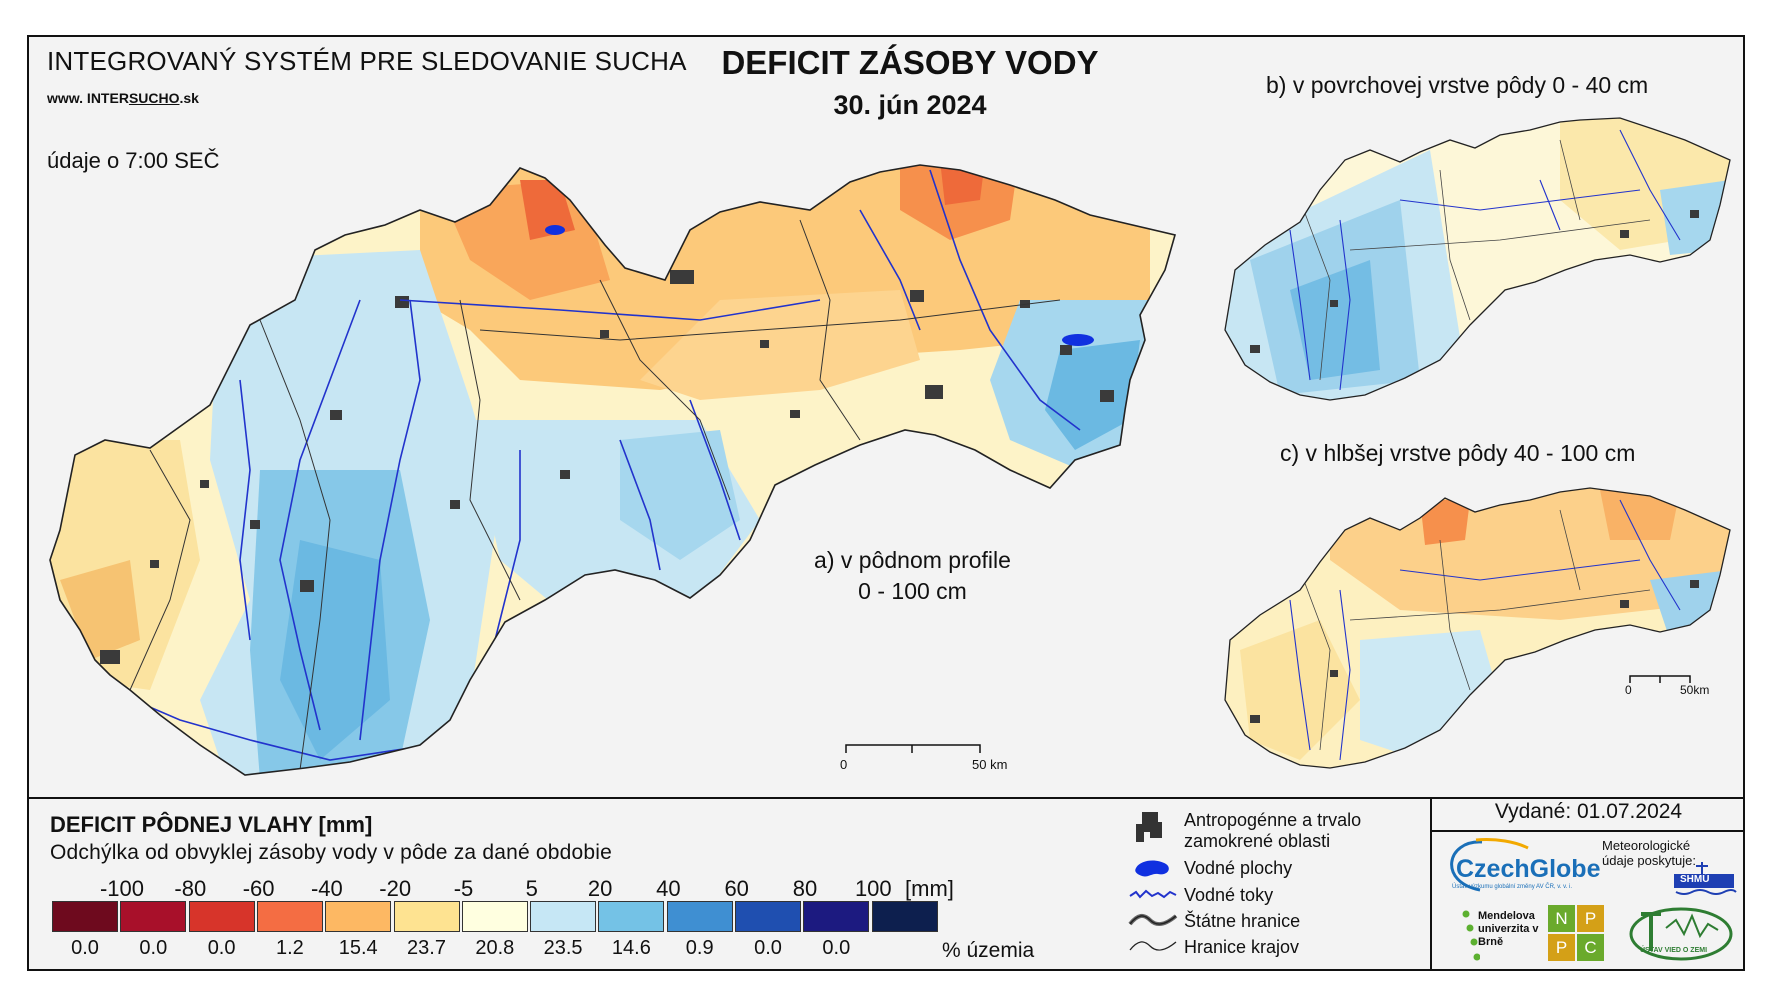 The height and width of the screenshot is (1003, 1772). I want to click on shmu-logo: SHMÚ, so click(1695, 879).